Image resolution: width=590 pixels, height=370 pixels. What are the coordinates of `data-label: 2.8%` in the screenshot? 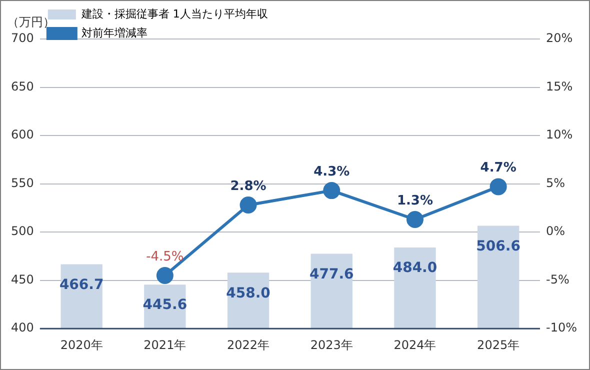 It's located at (248, 186).